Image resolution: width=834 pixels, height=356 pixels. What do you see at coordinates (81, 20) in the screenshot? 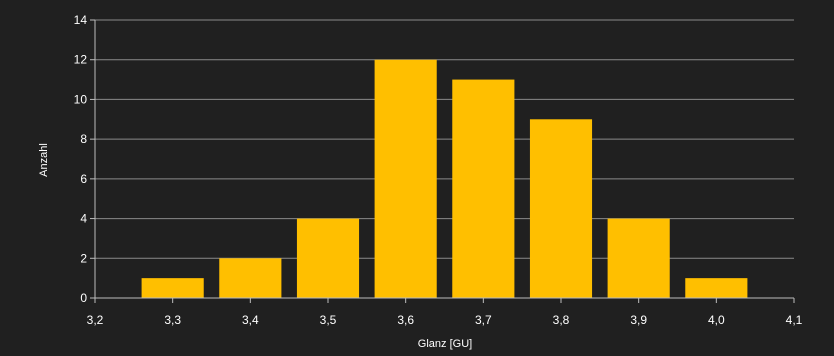
I see `y-tick-label: 14` at bounding box center [81, 20].